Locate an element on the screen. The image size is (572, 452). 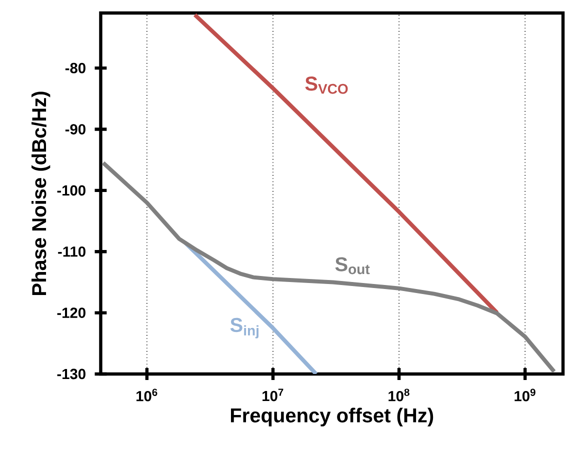
x-tick-label: 10$^{9}$ is located at coordinates (525, 395).